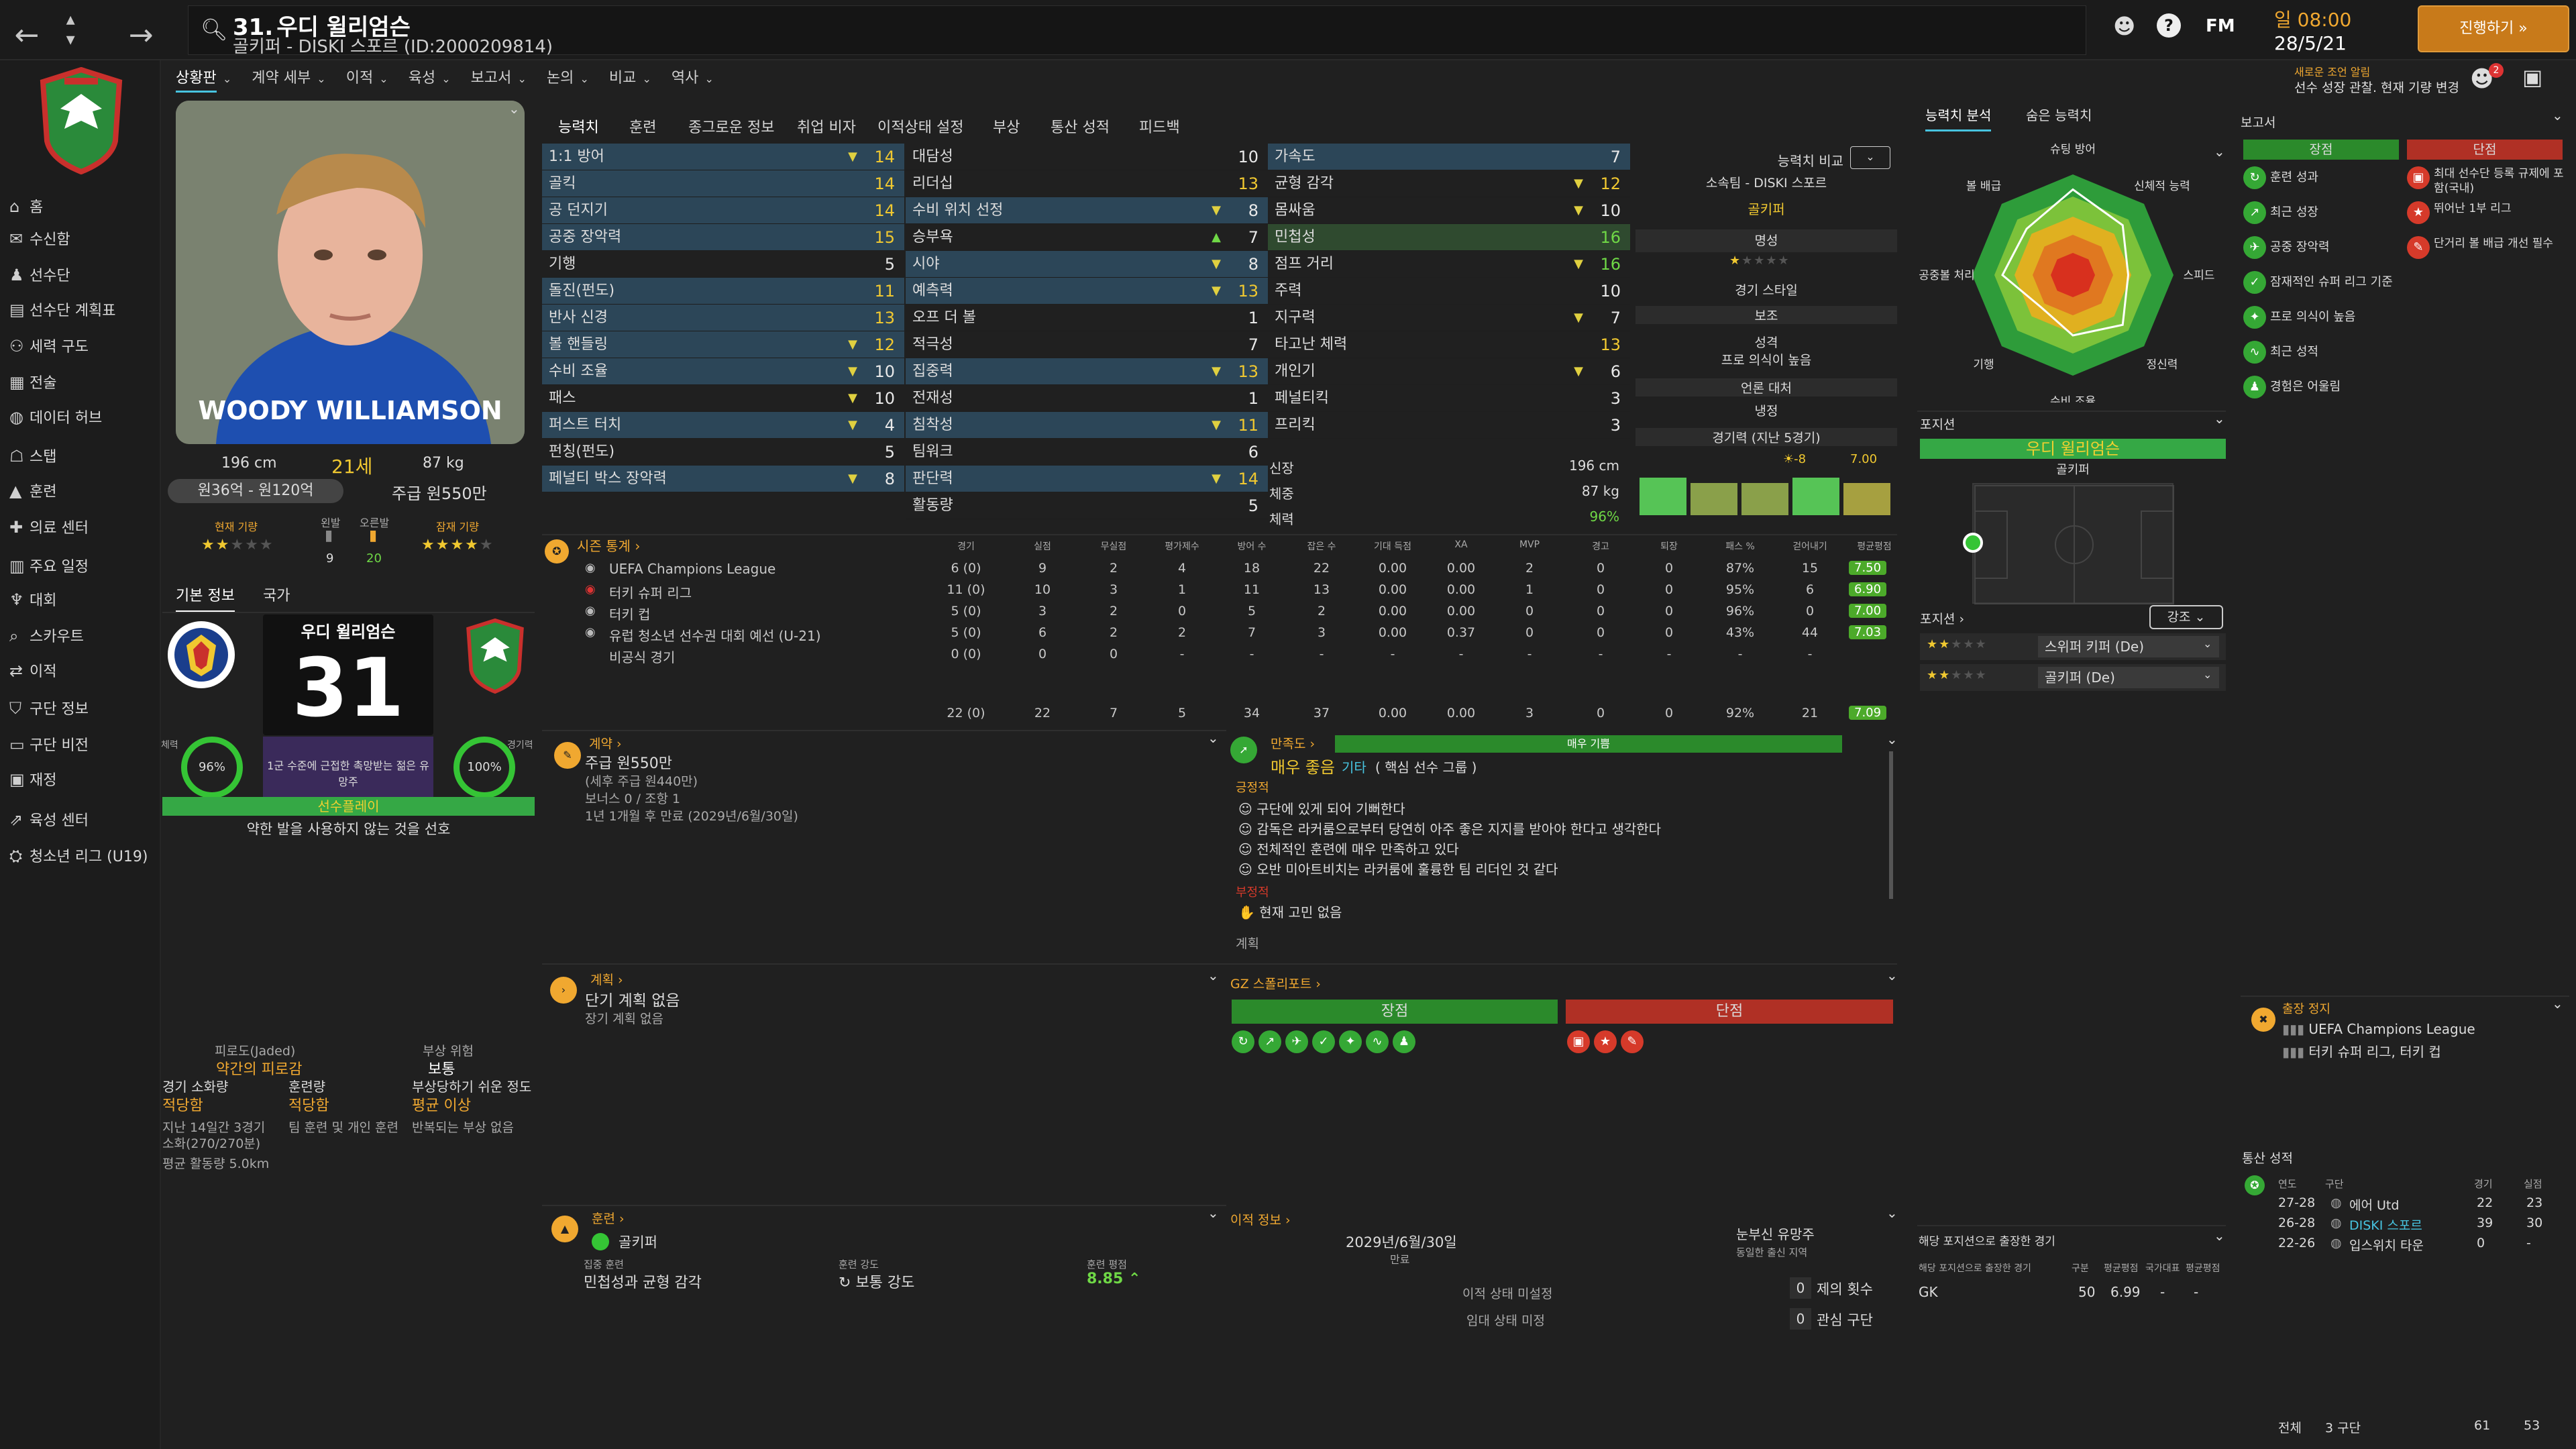  What do you see at coordinates (1239, 612) in the screenshot?
I see `stats-row: ◉ 터키 컵 5 (0) 3 2 0 5 2 0.00 0.00 0 0 0 96% 0 7.00` at bounding box center [1239, 612].